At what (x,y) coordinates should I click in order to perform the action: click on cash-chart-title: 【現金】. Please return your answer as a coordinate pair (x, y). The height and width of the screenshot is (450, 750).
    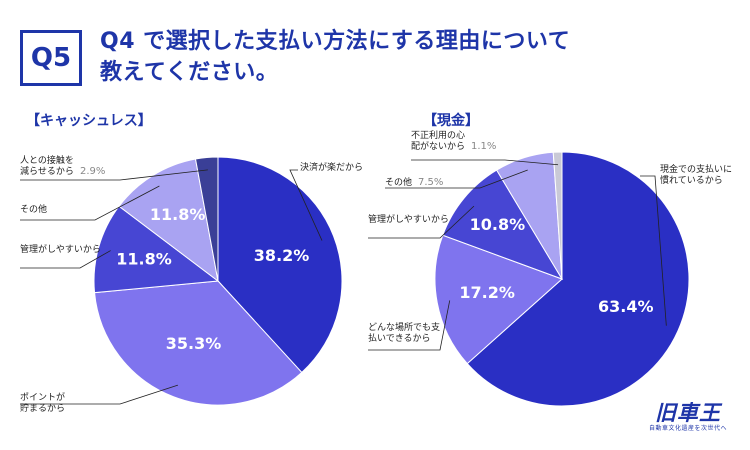
    Looking at the image, I should click on (451, 121).